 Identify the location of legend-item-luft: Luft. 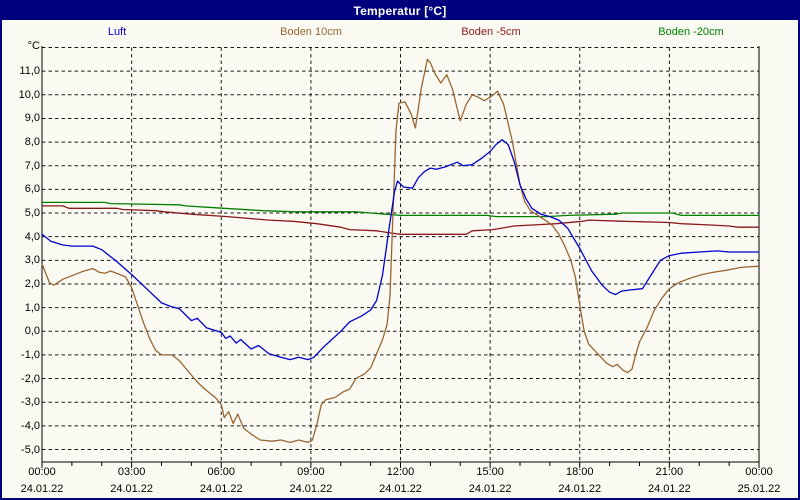
(117, 32).